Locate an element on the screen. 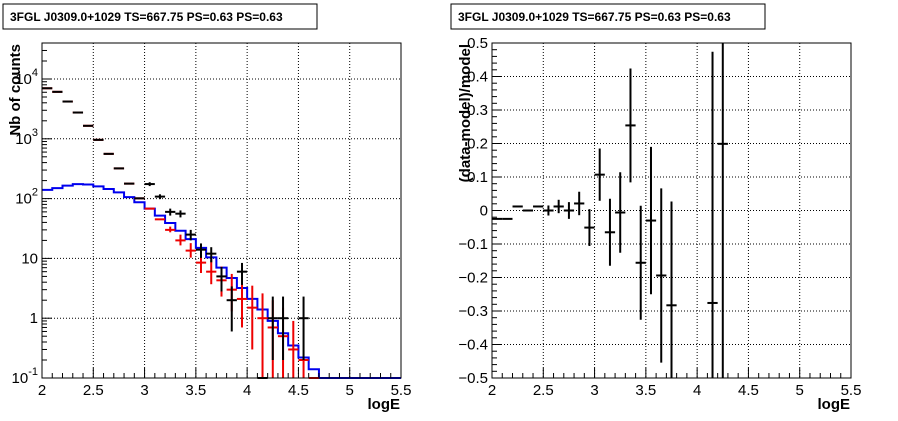  residuals-y-tick-label: 0.3 is located at coordinates (477, 110).